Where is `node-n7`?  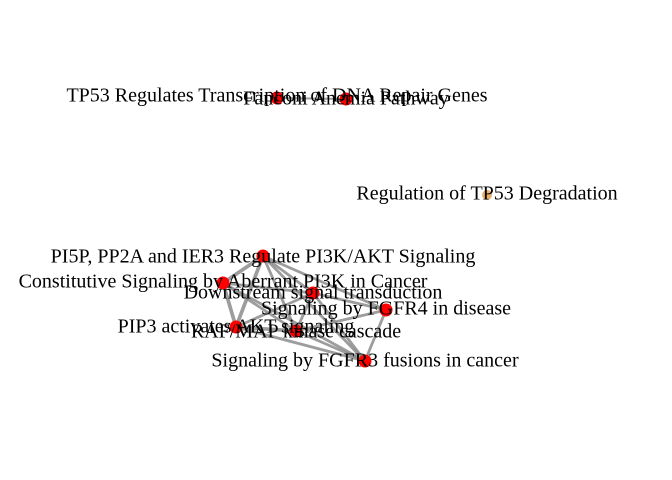
node-n7 is located at coordinates (386, 310).